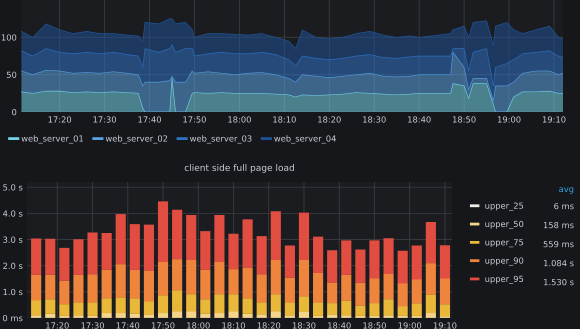 Image resolution: width=580 pixels, height=329 pixels. I want to click on y-tick-label: 4.0 s, so click(12, 213).